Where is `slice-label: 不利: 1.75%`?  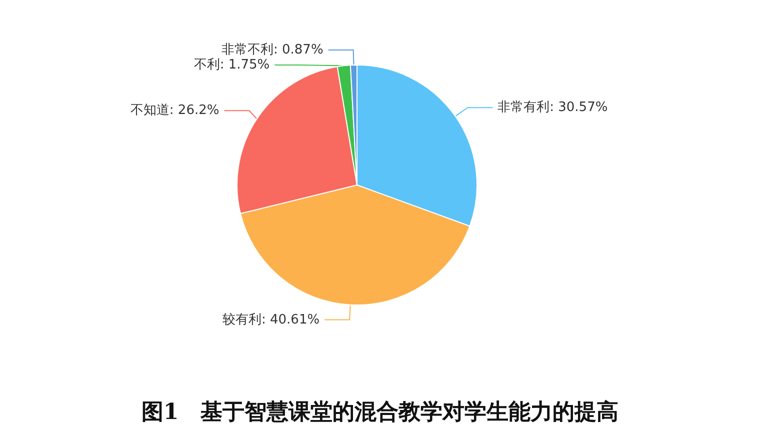 slice-label: 不利: 1.75% is located at coordinates (232, 65).